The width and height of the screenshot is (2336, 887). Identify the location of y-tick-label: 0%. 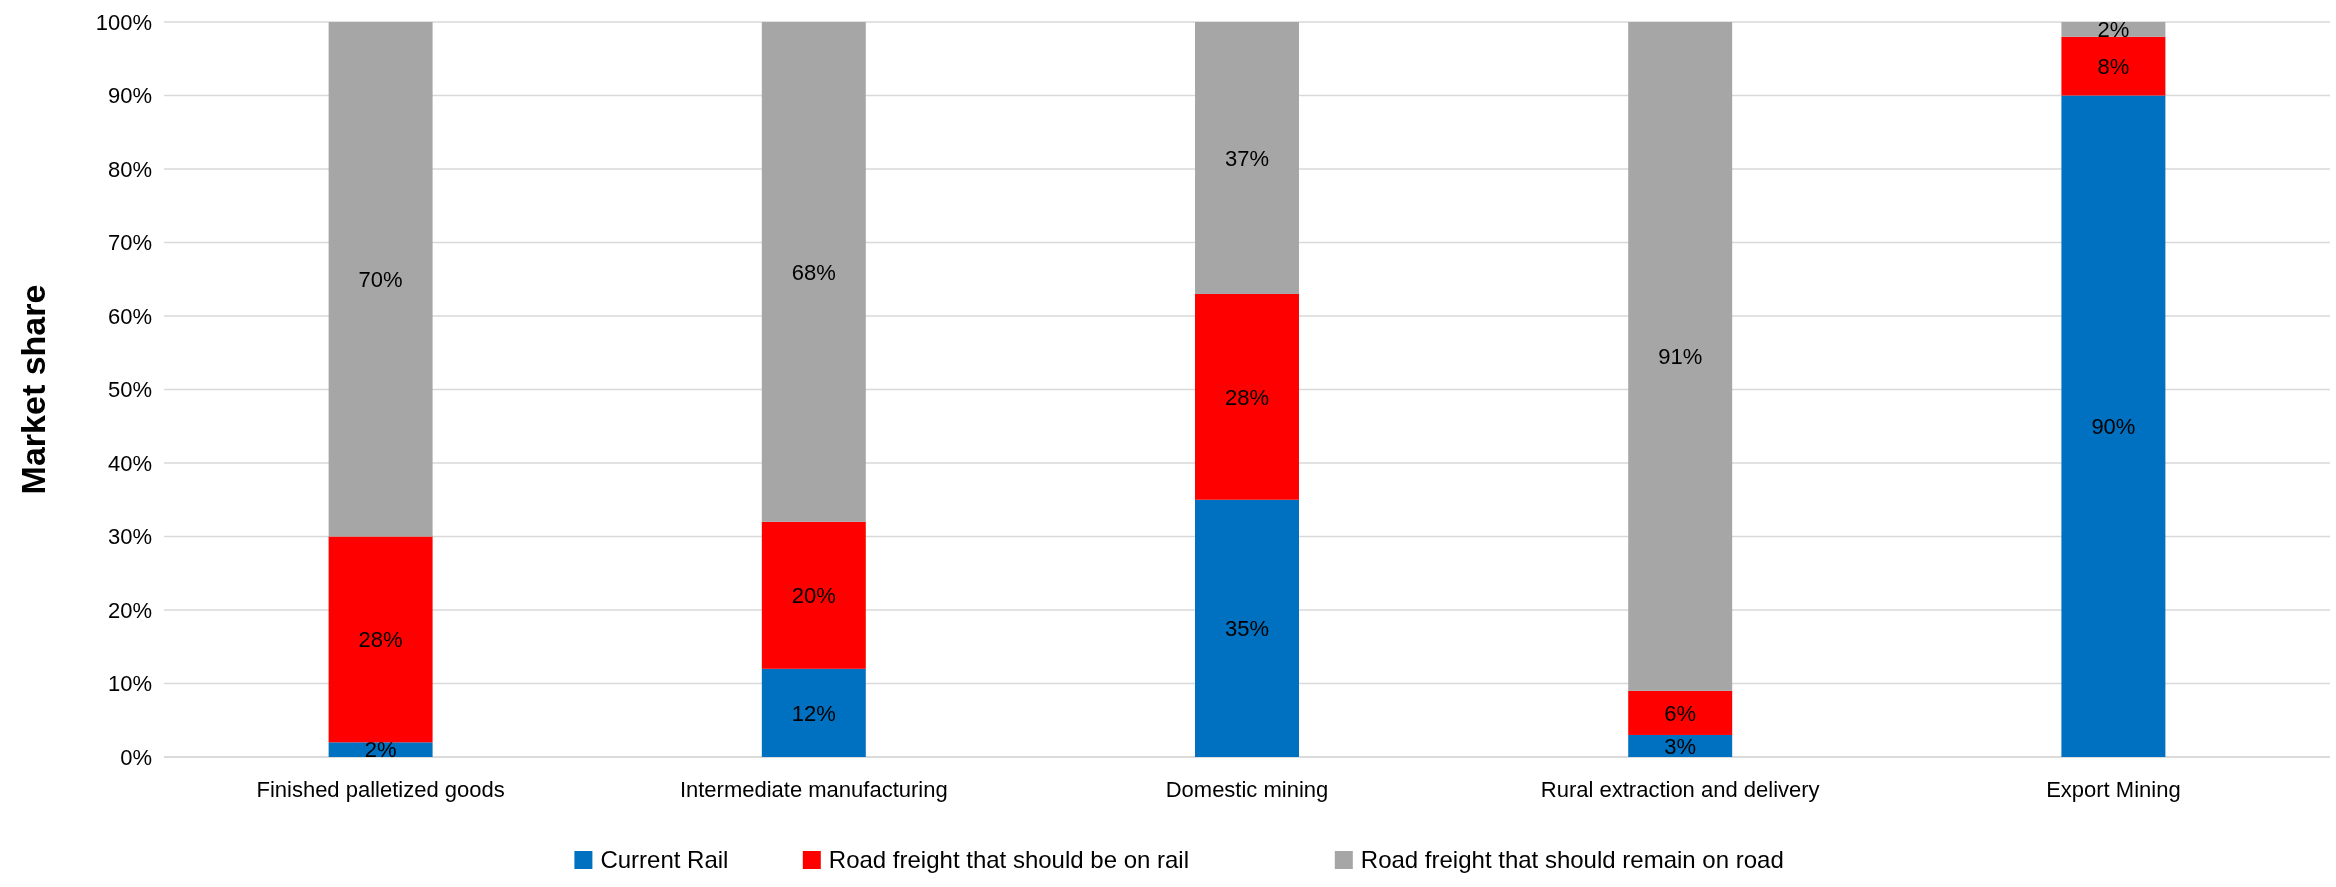
(136, 757).